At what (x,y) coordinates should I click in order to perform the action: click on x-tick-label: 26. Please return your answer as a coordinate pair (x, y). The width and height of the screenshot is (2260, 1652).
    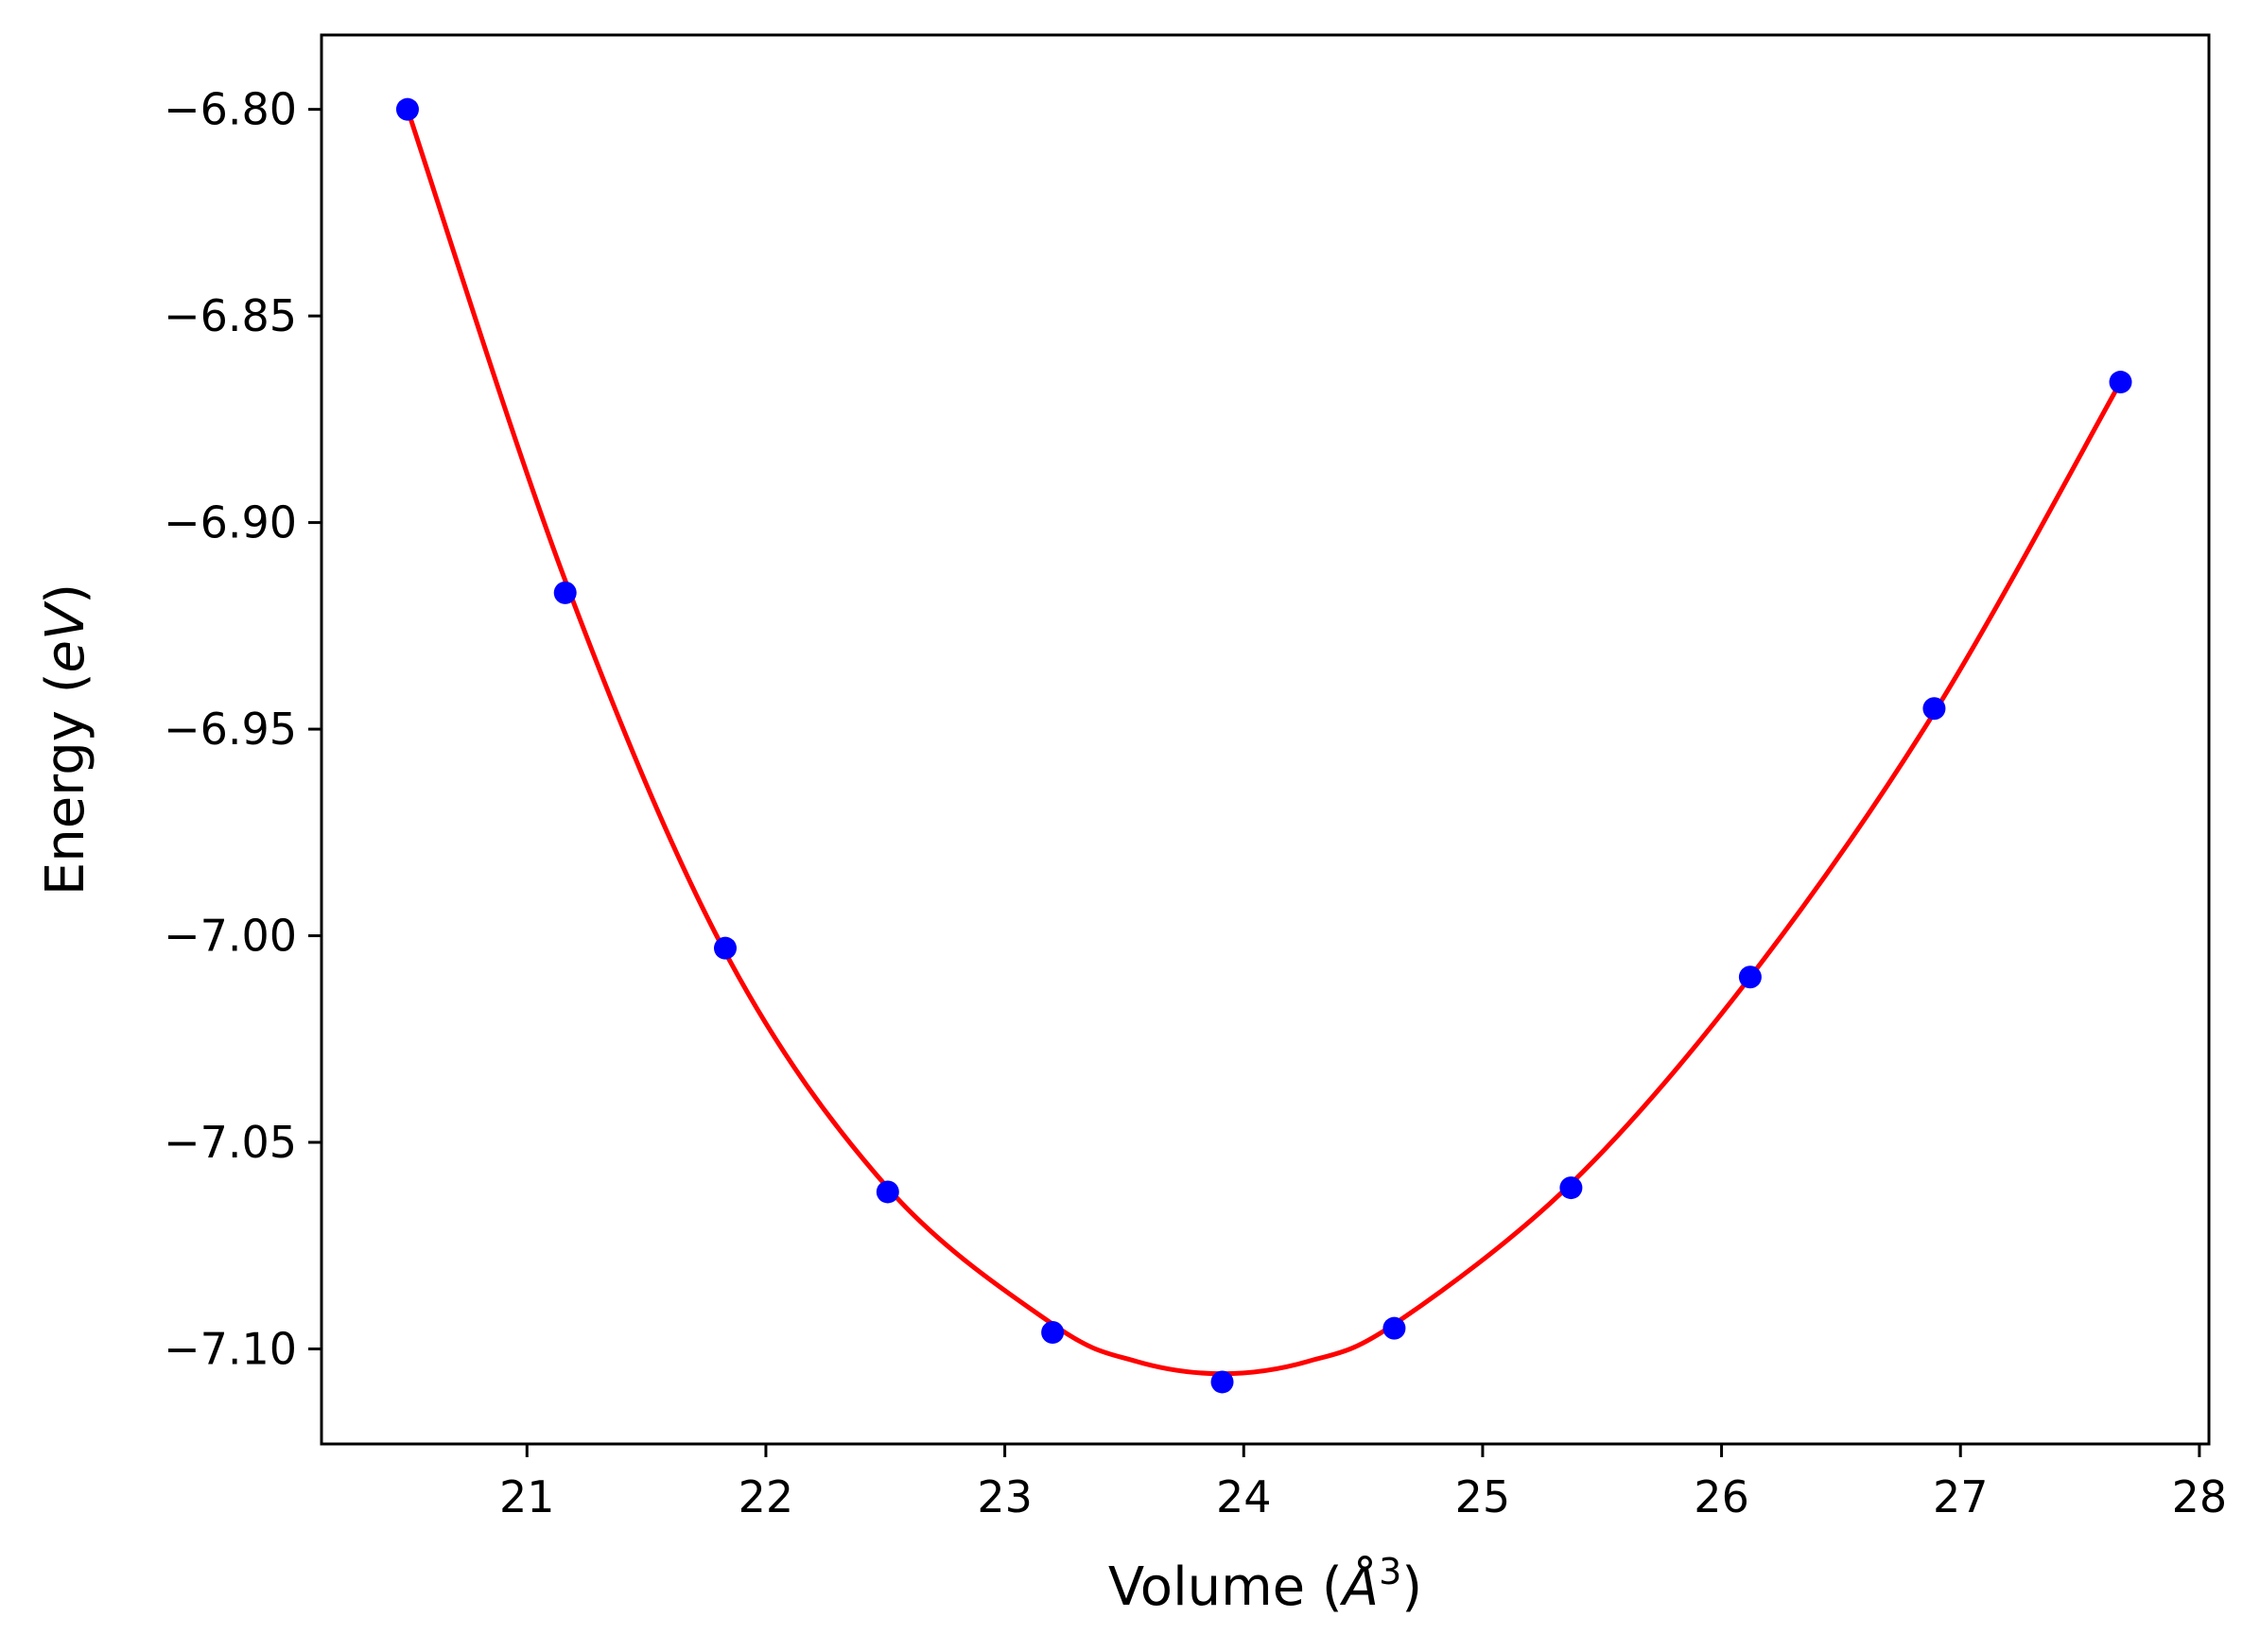
    Looking at the image, I should click on (1721, 1496).